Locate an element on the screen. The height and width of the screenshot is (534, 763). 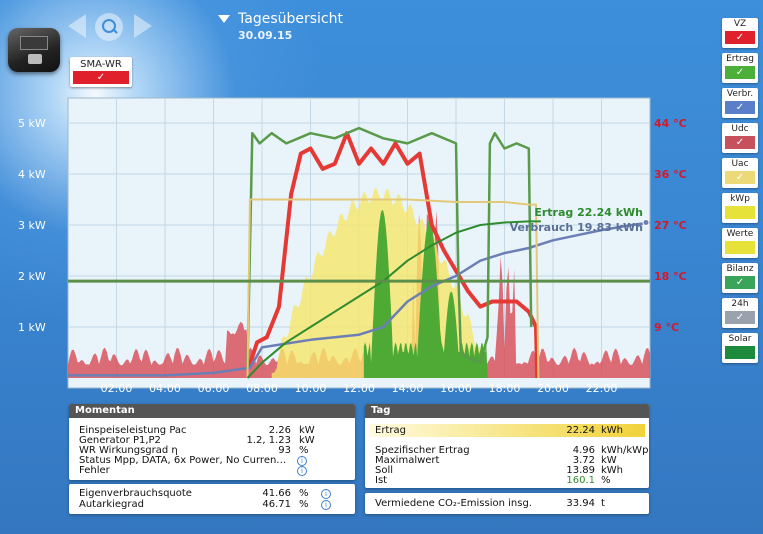
verbrauch-annotation: Verbrauch 19.83 kWh is located at coordinates (576, 227).